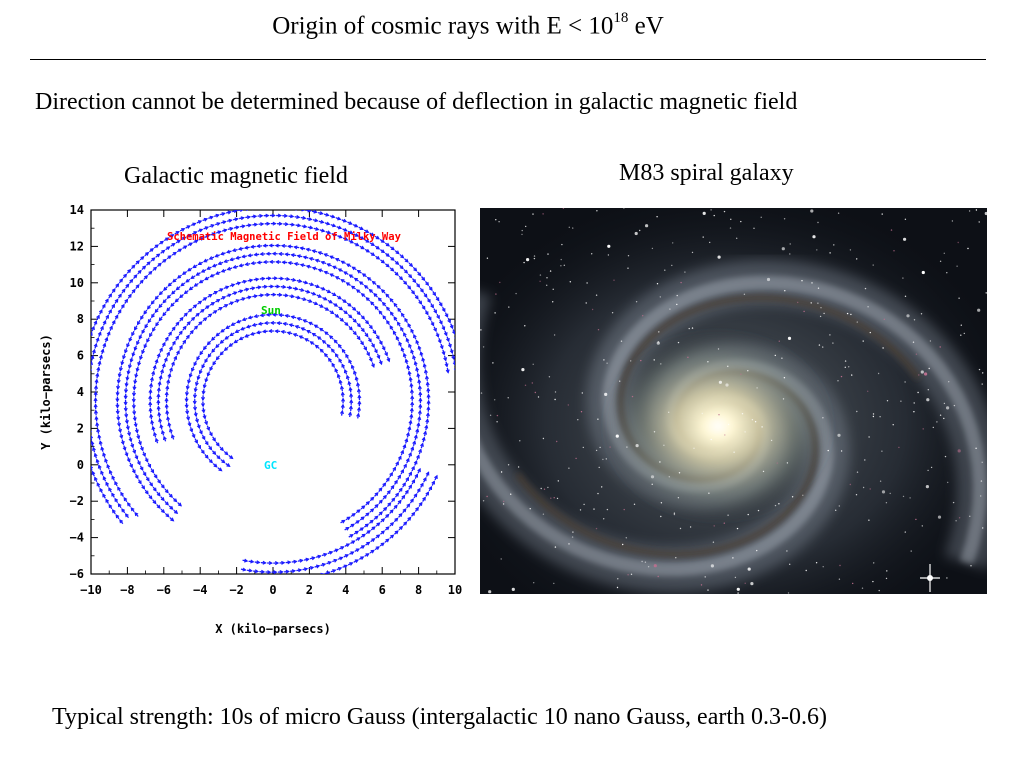 The width and height of the screenshot is (1024, 768). Describe the element at coordinates (80, 319) in the screenshot. I see `y-tick-label: 8` at that location.